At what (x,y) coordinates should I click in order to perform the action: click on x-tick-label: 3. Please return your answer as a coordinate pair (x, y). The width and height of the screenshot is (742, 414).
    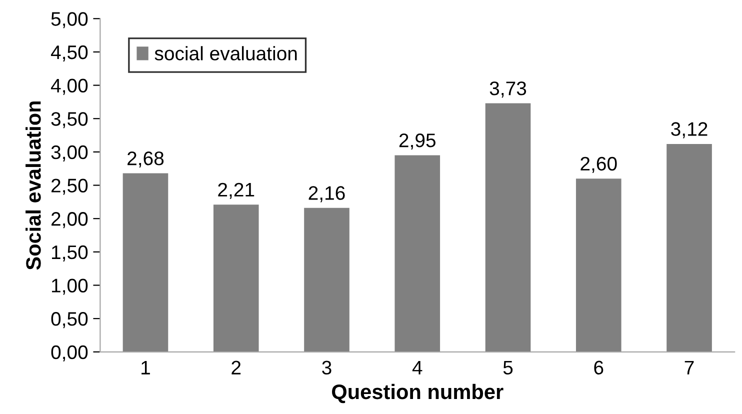
    Looking at the image, I should click on (327, 367).